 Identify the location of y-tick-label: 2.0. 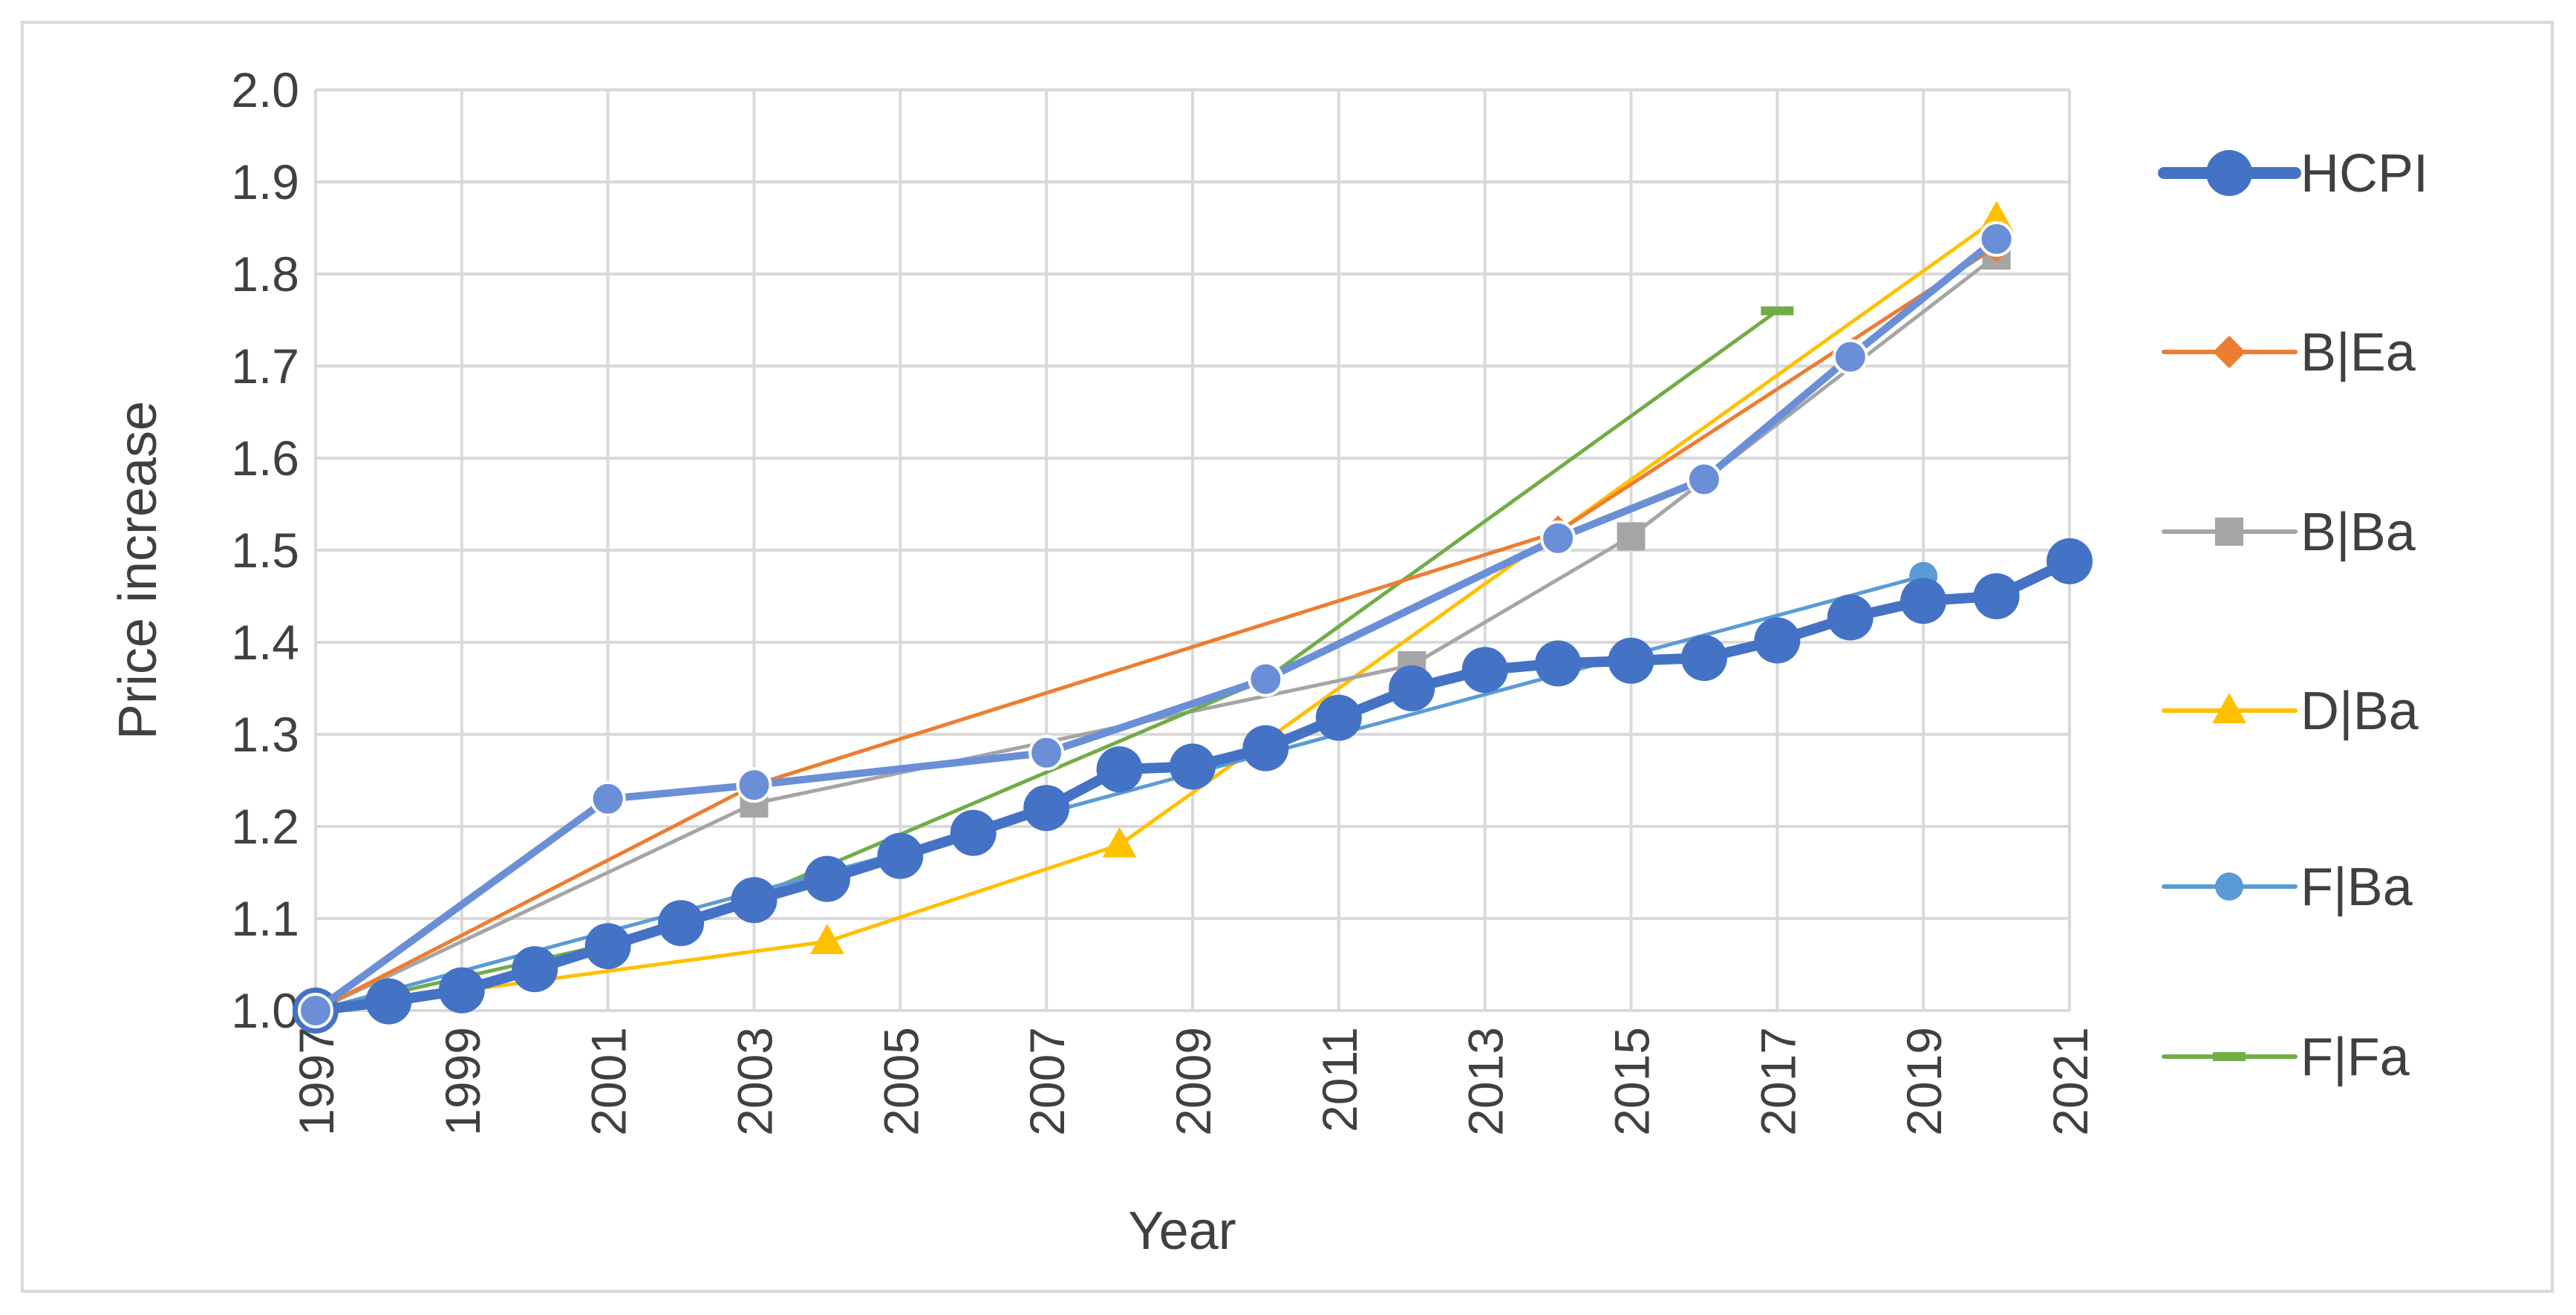
(265, 89).